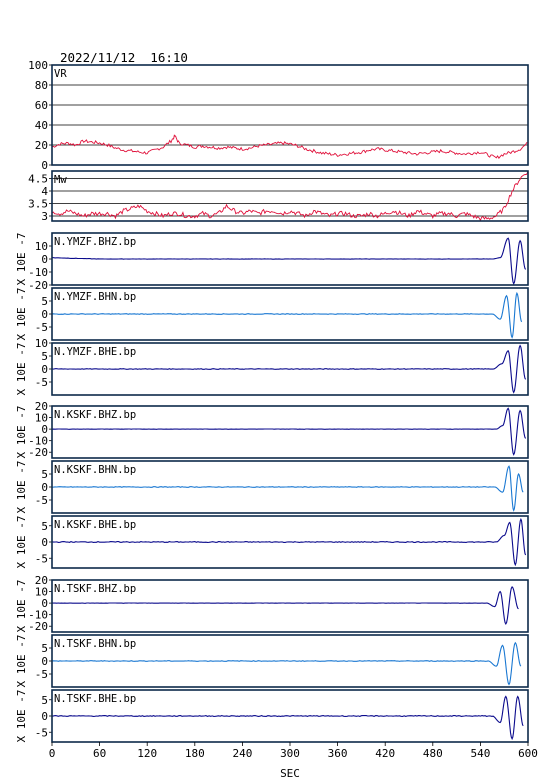 The height and width of the screenshot is (781, 554). What do you see at coordinates (95, 415) in the screenshot?
I see `panel-label: N.KSKF.BHZ.bp` at bounding box center [95, 415].